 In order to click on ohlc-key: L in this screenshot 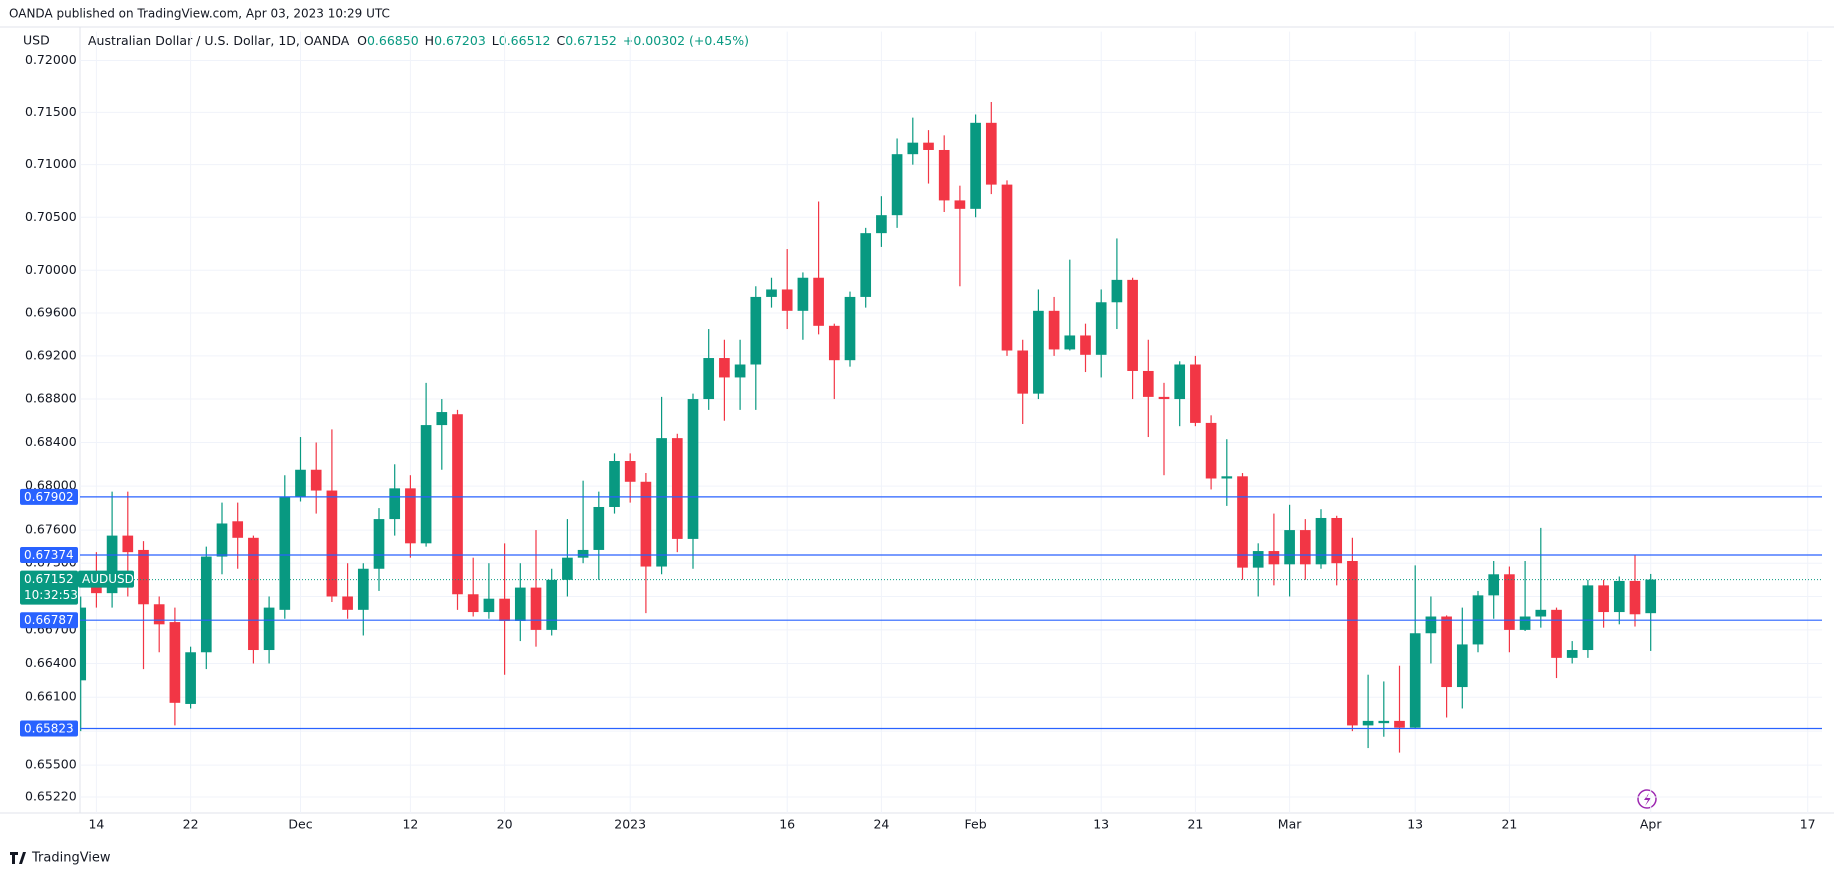, I will do `click(495, 40)`.